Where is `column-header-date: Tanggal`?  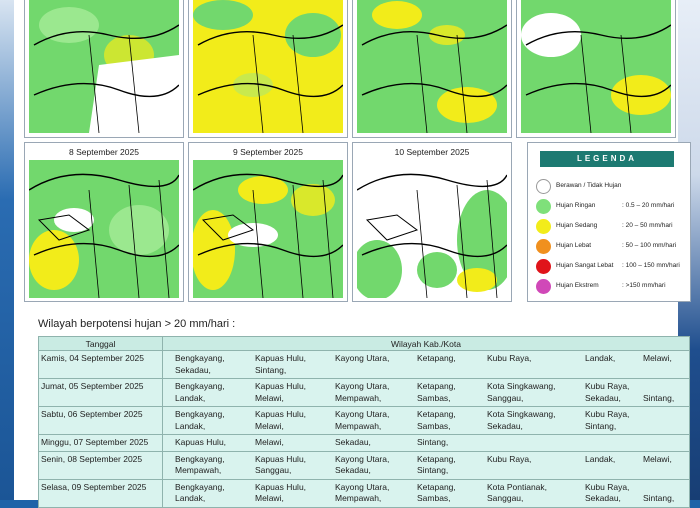
column-header-date: Tanggal is located at coordinates (100, 343).